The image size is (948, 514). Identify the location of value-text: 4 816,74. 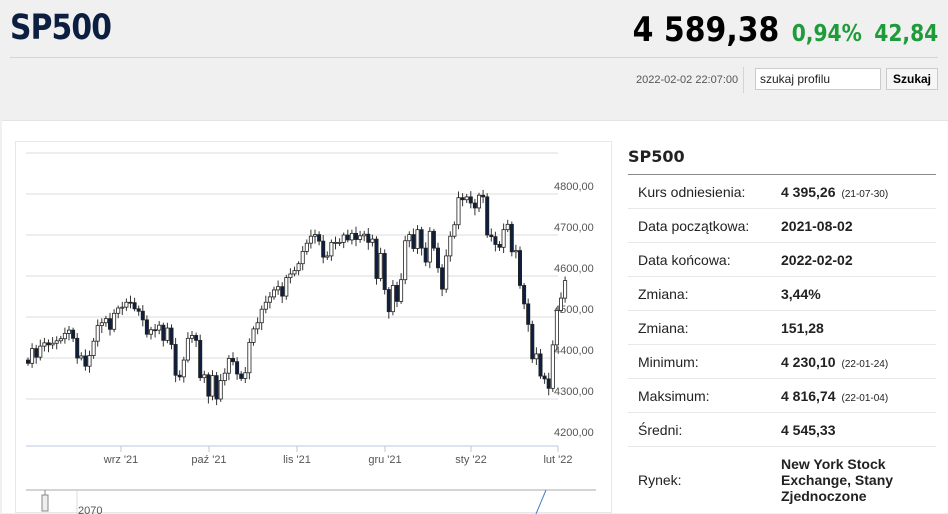
(808, 395).